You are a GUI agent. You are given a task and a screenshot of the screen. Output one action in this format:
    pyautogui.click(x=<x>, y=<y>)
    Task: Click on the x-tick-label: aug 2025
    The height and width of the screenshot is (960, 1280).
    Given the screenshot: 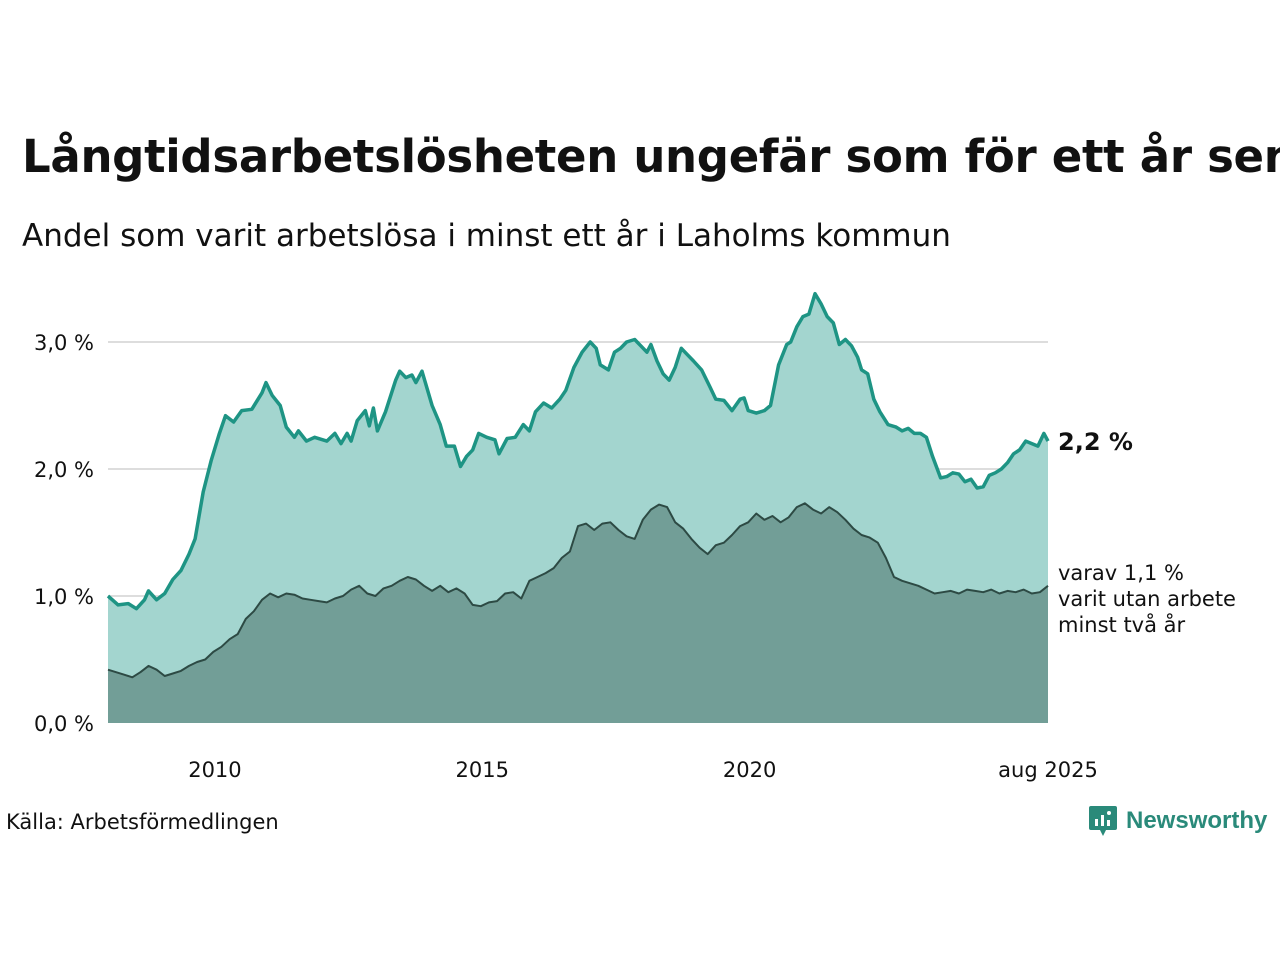 What is the action you would take?
    pyautogui.click(x=1048, y=770)
    